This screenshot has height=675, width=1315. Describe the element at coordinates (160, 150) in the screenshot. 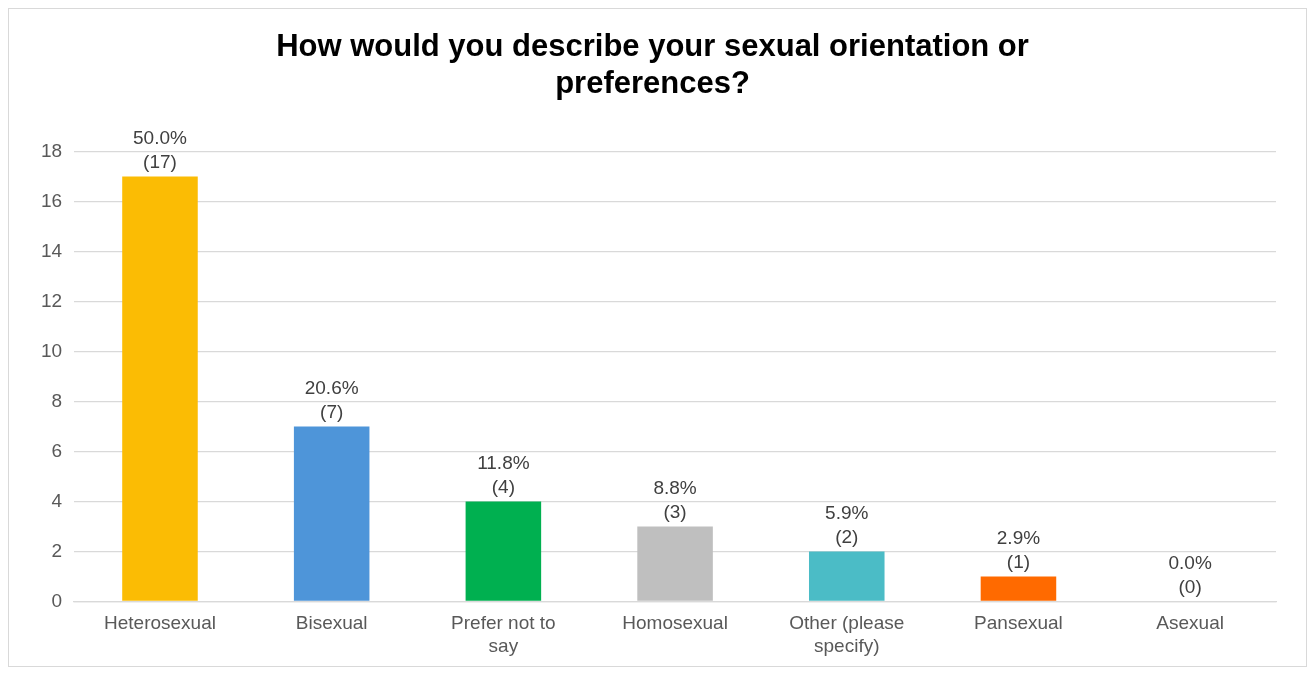

I see `data-label: 50.0% (17)` at that location.